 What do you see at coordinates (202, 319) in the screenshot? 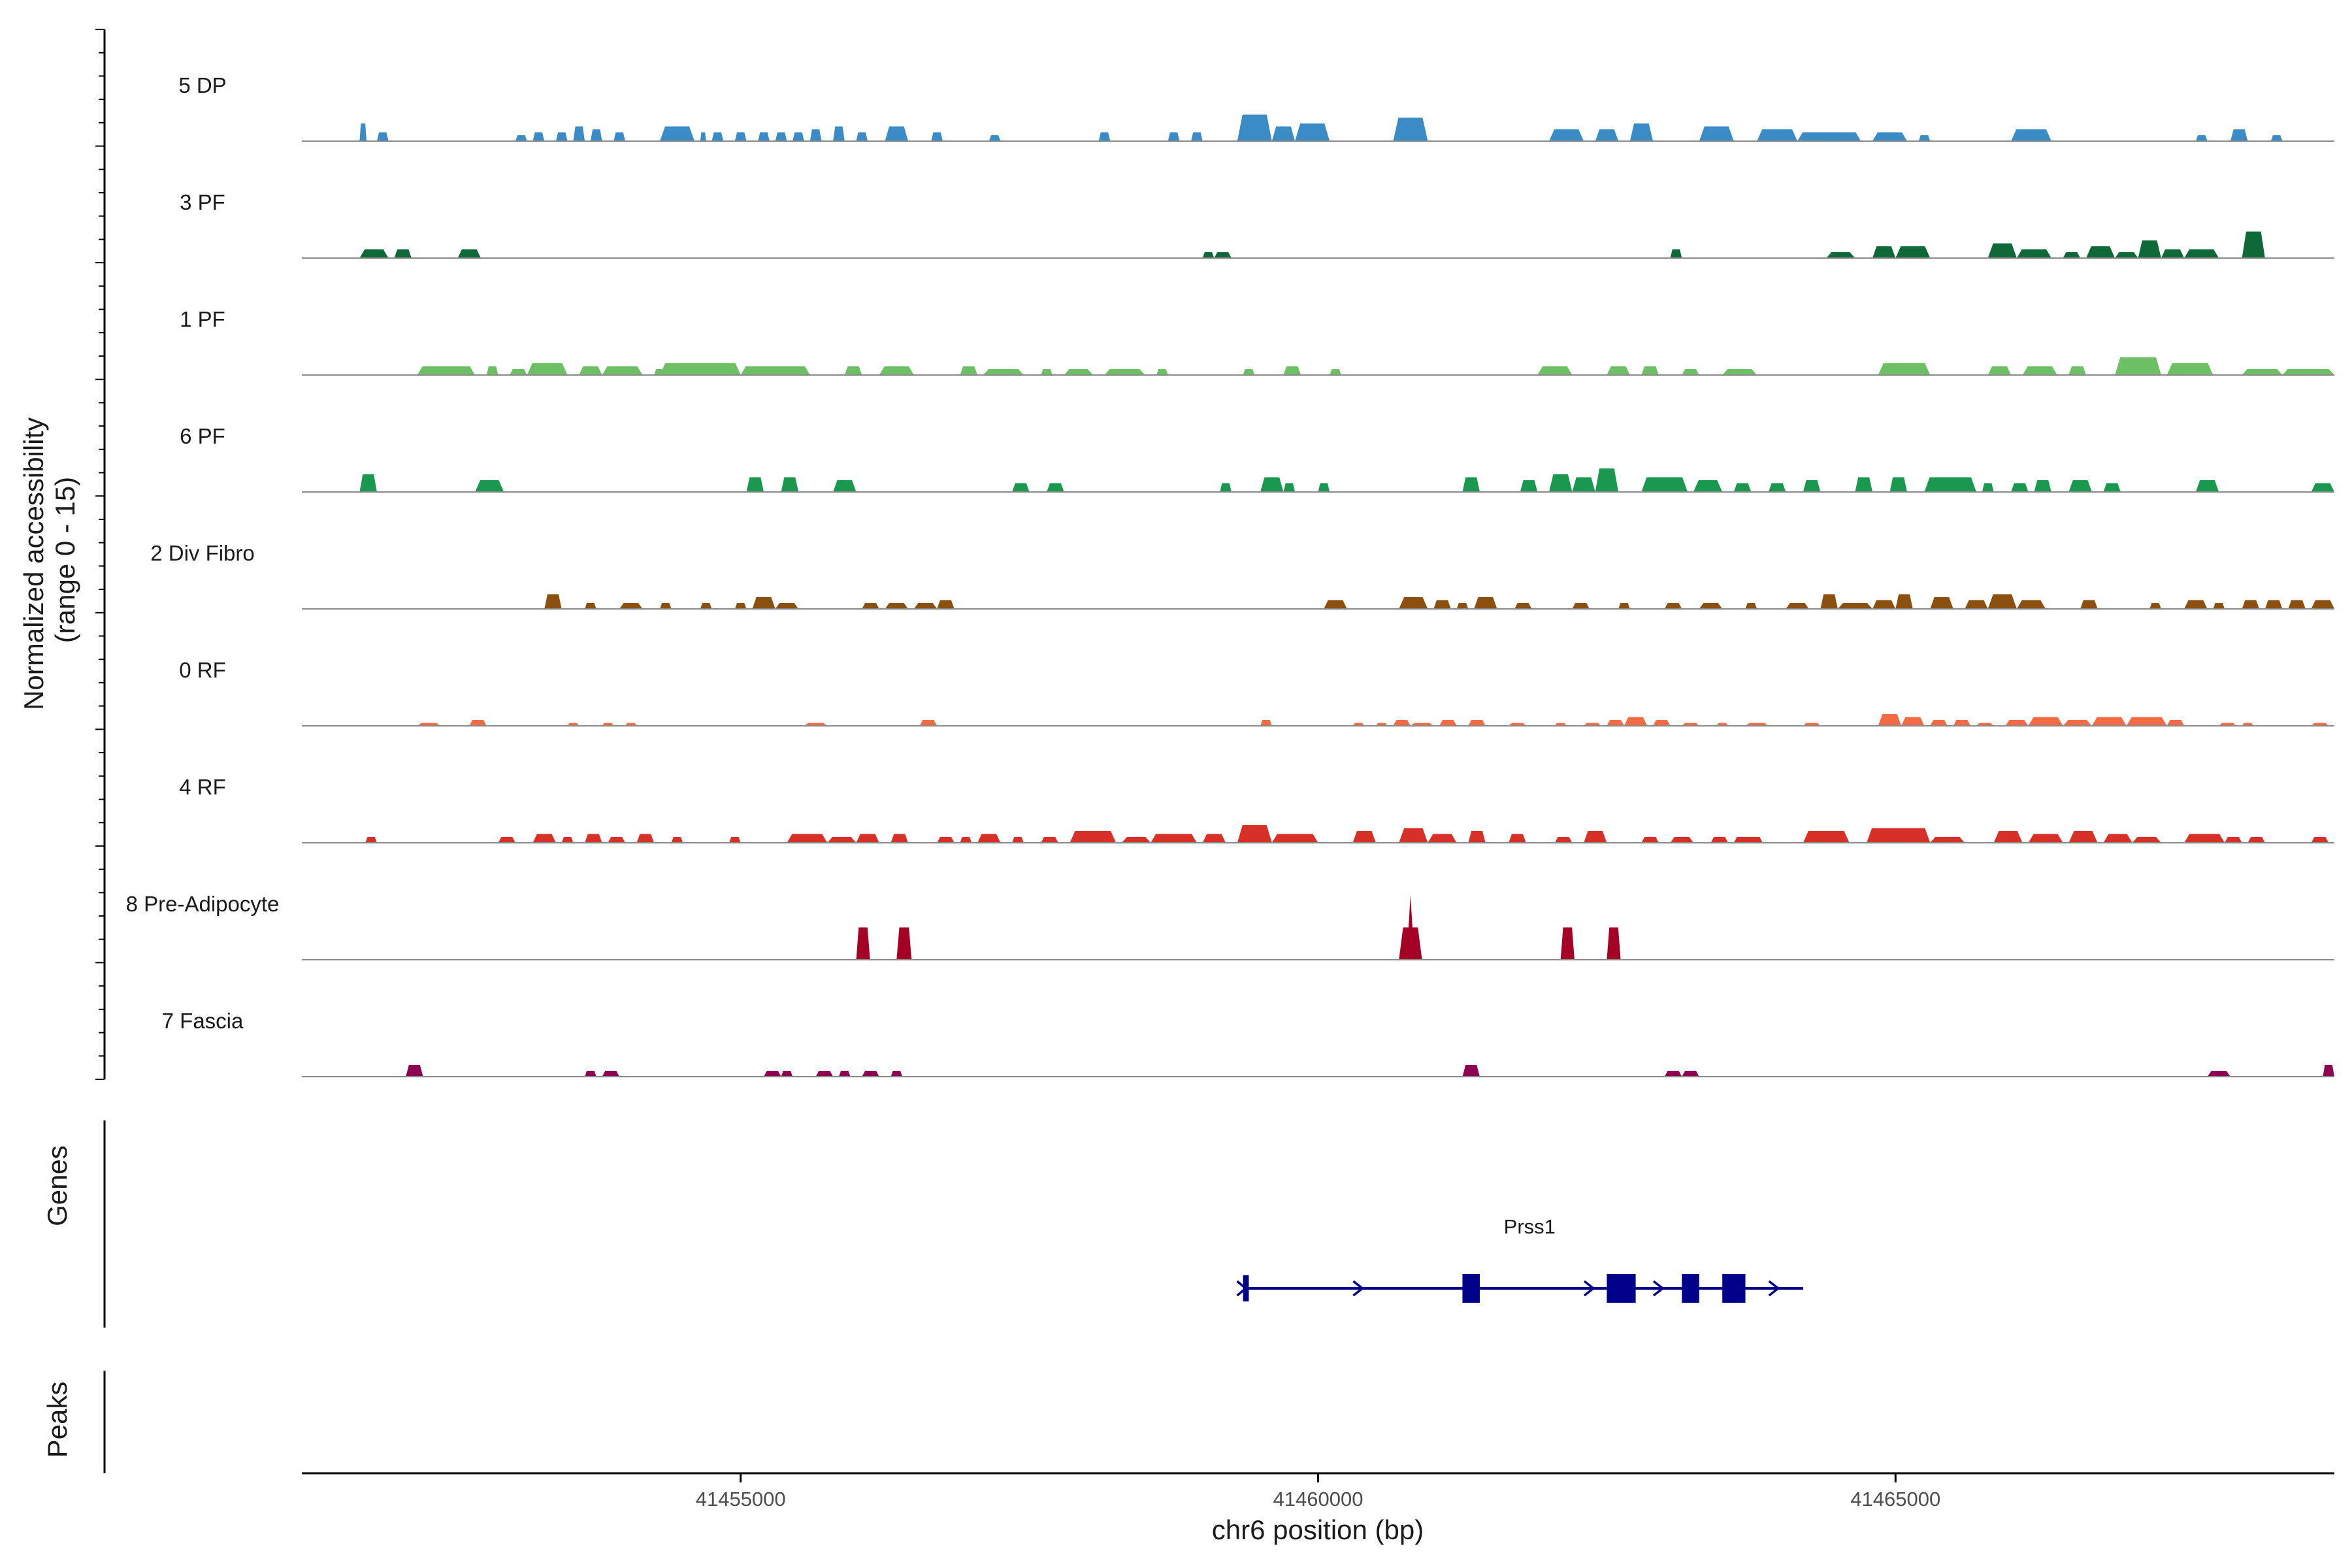
I see `track-label: 1 PF` at bounding box center [202, 319].